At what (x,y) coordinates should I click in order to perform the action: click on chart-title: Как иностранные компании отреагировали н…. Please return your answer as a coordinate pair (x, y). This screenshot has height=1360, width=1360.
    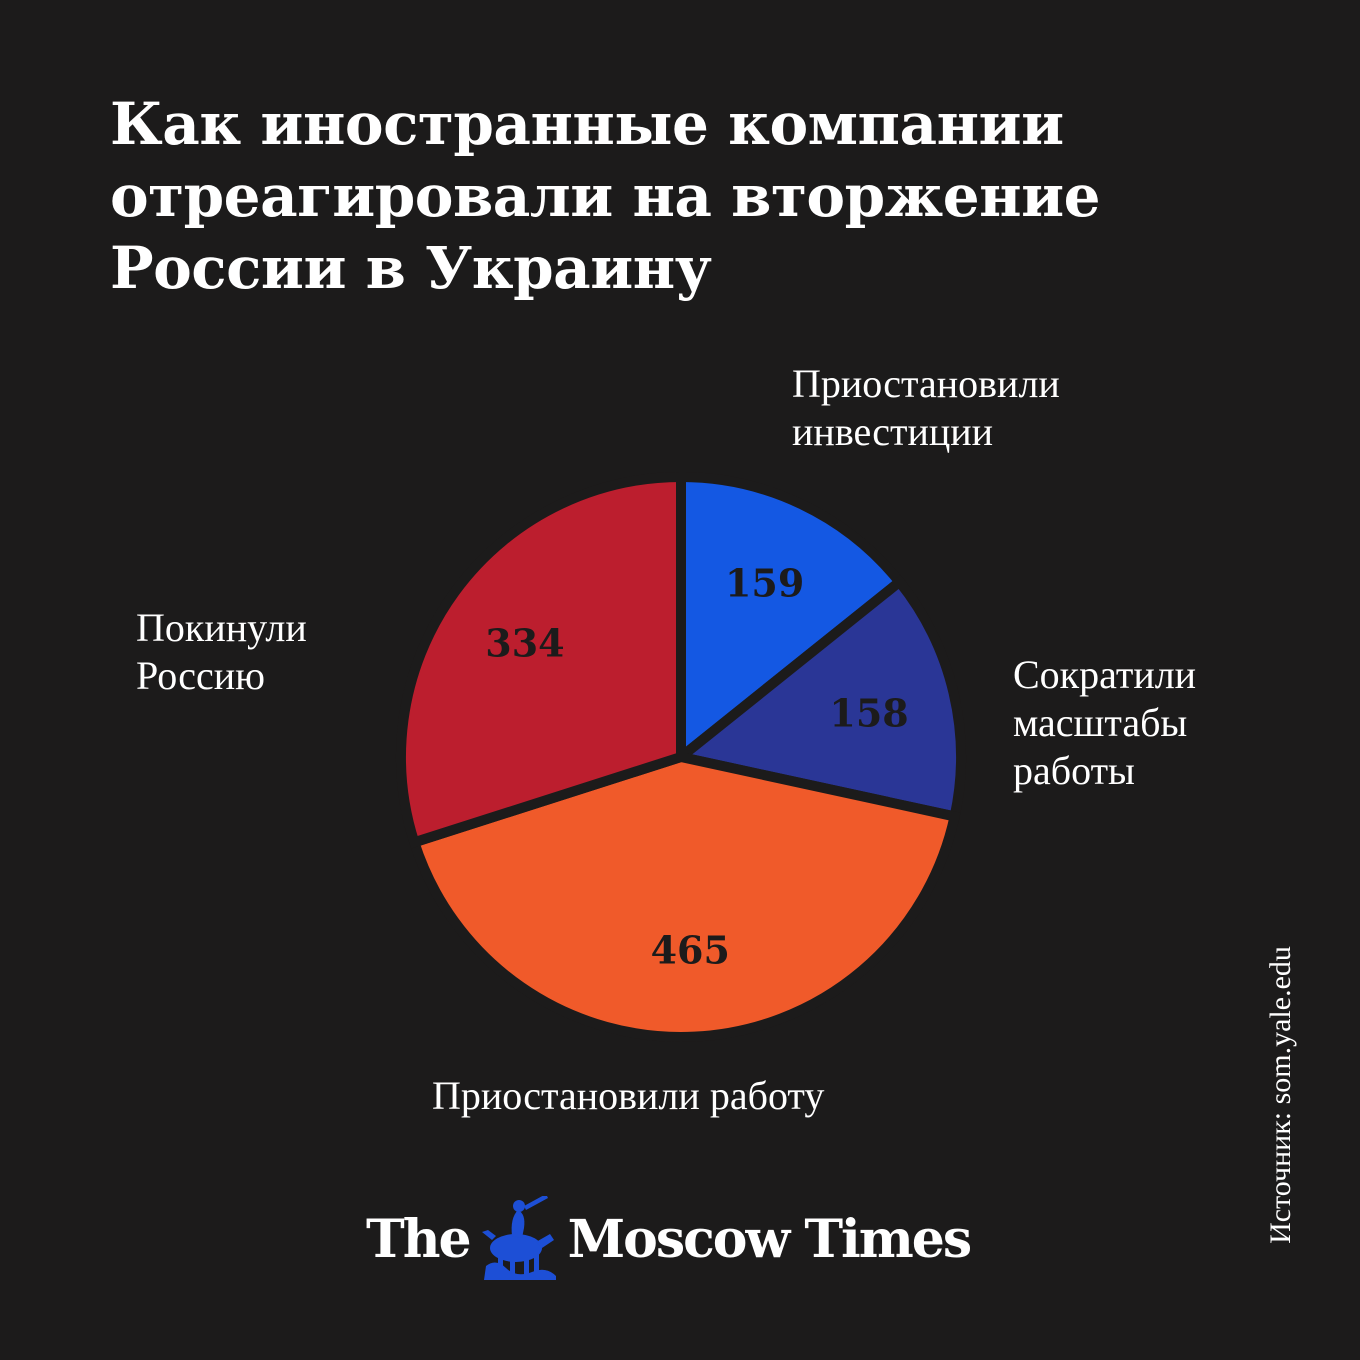
    Looking at the image, I should click on (660, 196).